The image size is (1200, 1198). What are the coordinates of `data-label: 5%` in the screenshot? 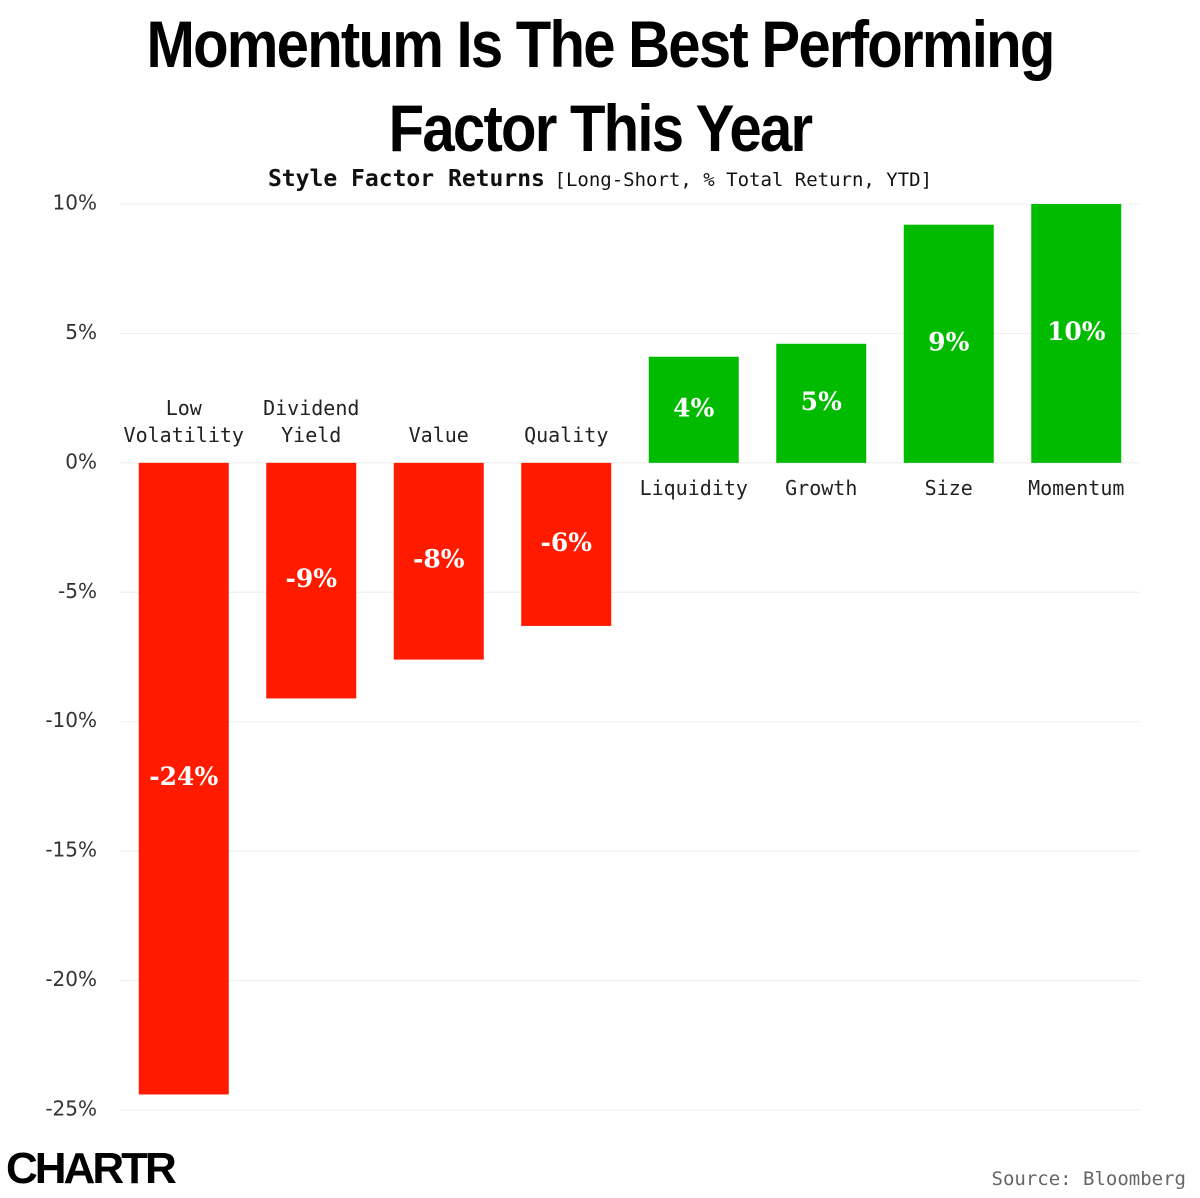 It's located at (821, 401).